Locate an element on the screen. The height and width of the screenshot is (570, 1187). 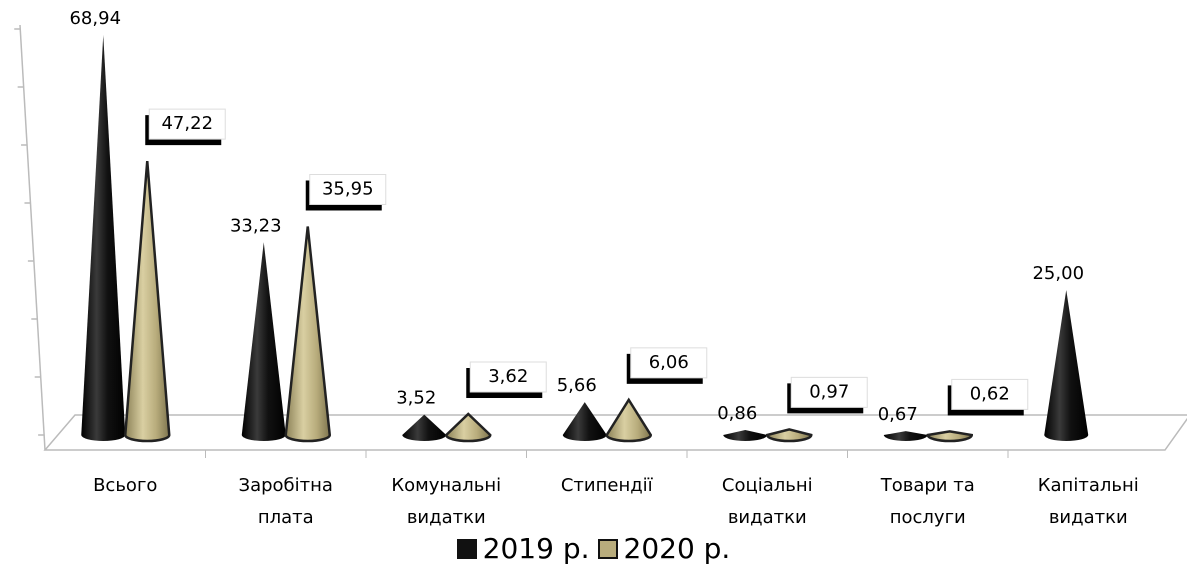
data-label: 0,62 is located at coordinates (990, 393).